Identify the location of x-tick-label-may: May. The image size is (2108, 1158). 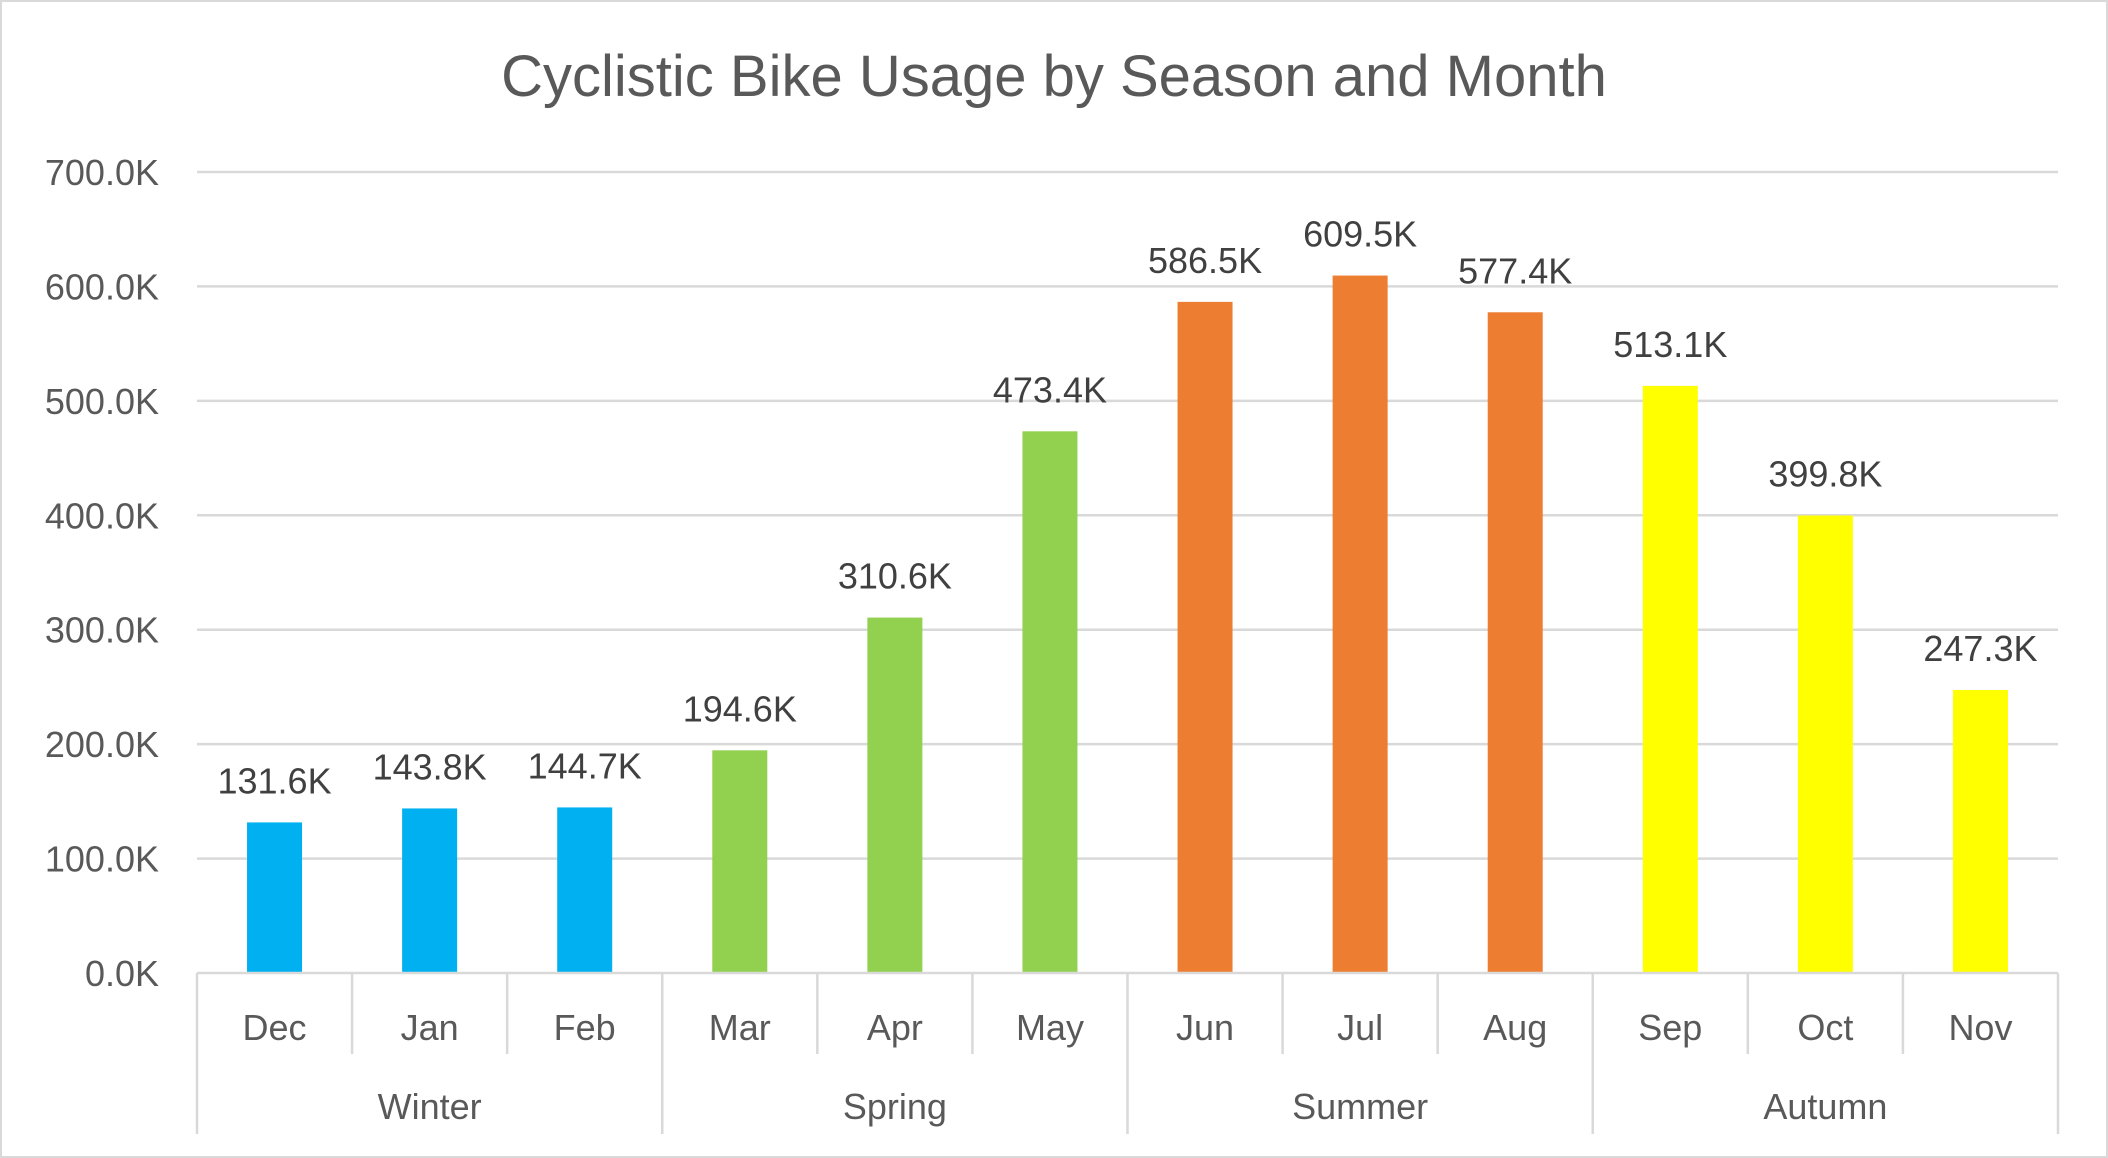
(1050, 1027).